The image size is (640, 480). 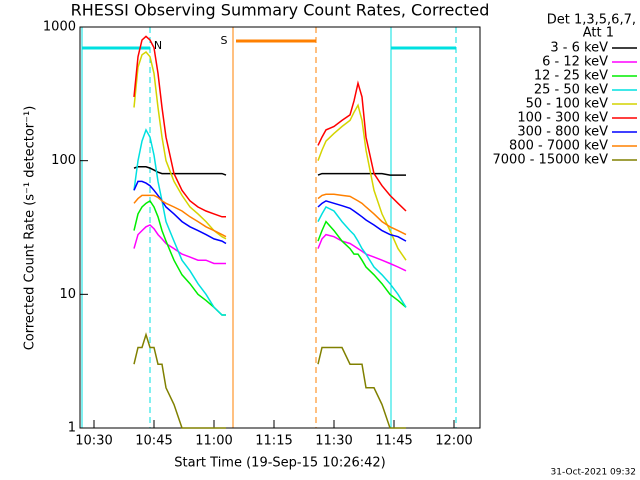 What do you see at coordinates (562, 132) in the screenshot?
I see `legend-label: 300 - 800 keV` at bounding box center [562, 132].